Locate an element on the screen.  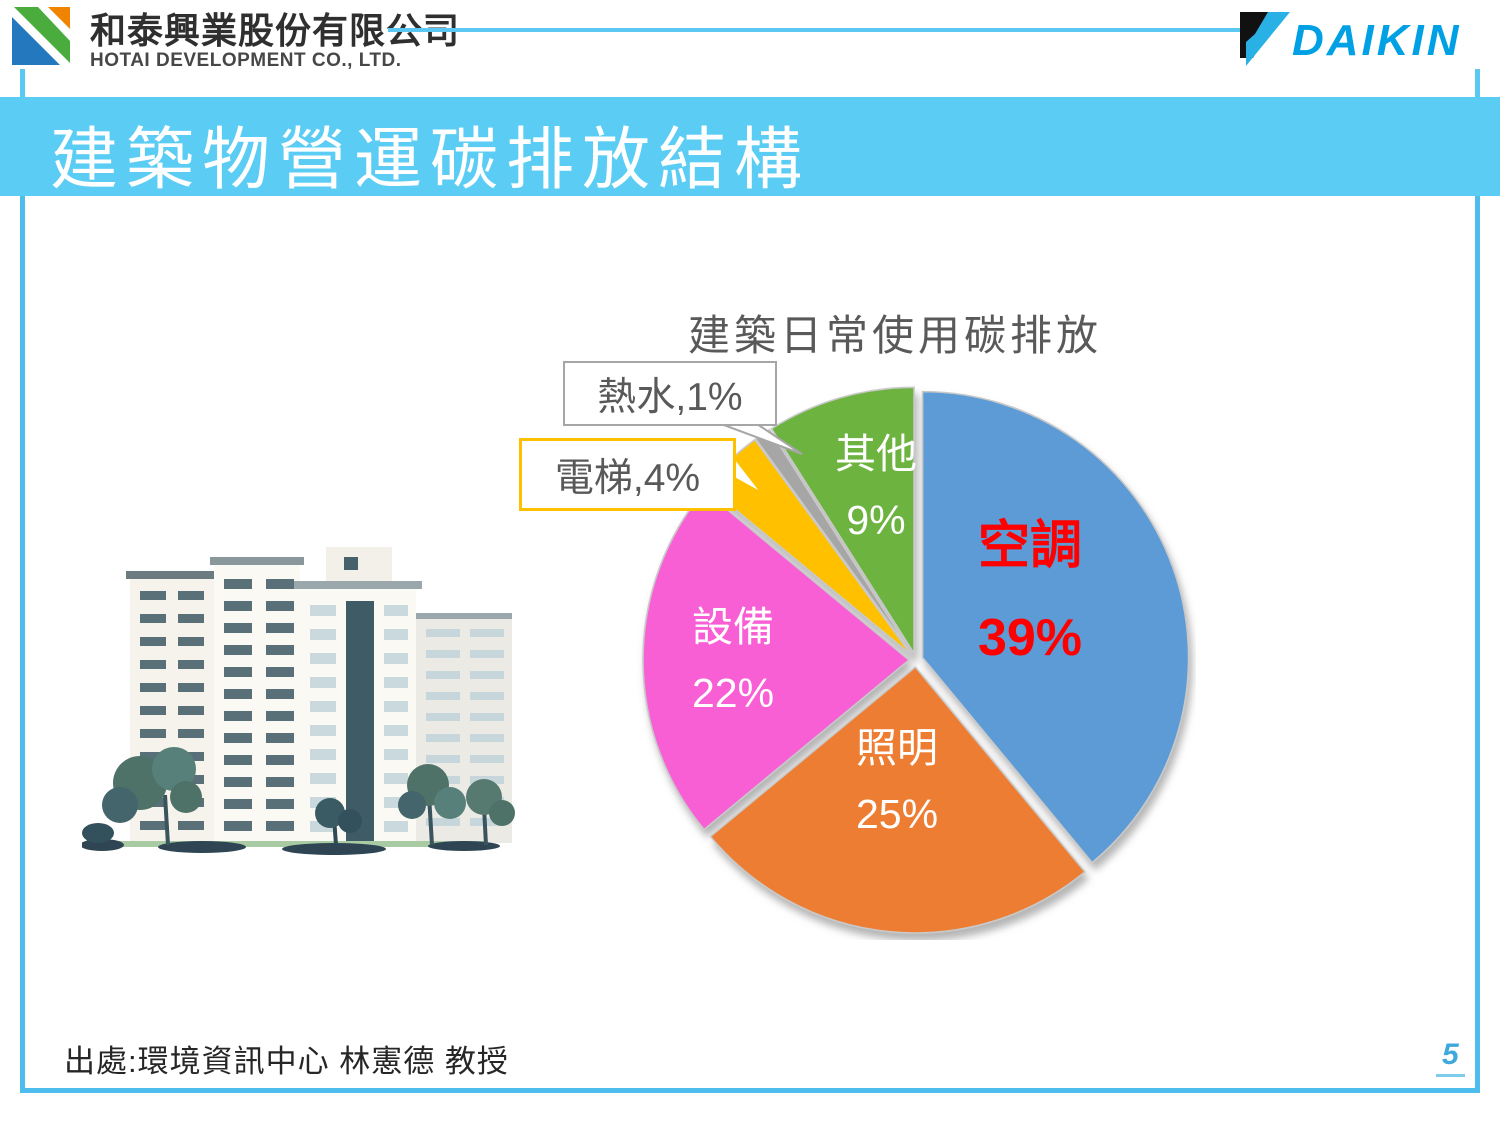
frame-border-bottom is located at coordinates (750, 1090).